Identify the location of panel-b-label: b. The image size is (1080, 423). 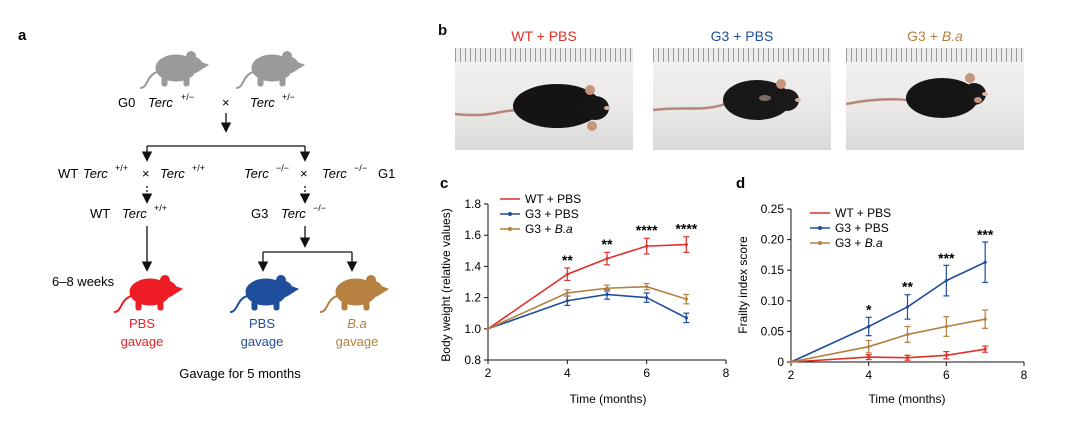
(443, 30).